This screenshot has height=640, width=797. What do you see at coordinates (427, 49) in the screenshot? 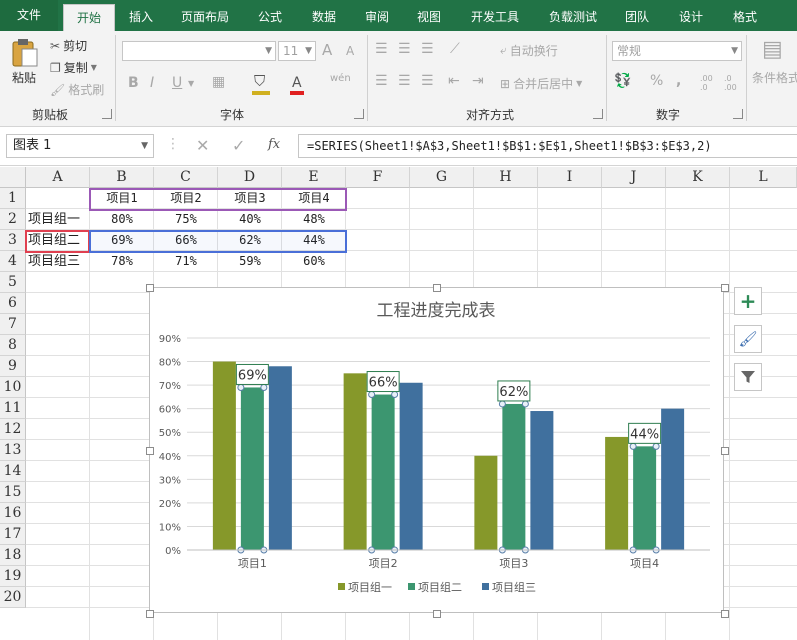
I see `align-bottom-icon: ☰` at bounding box center [427, 49].